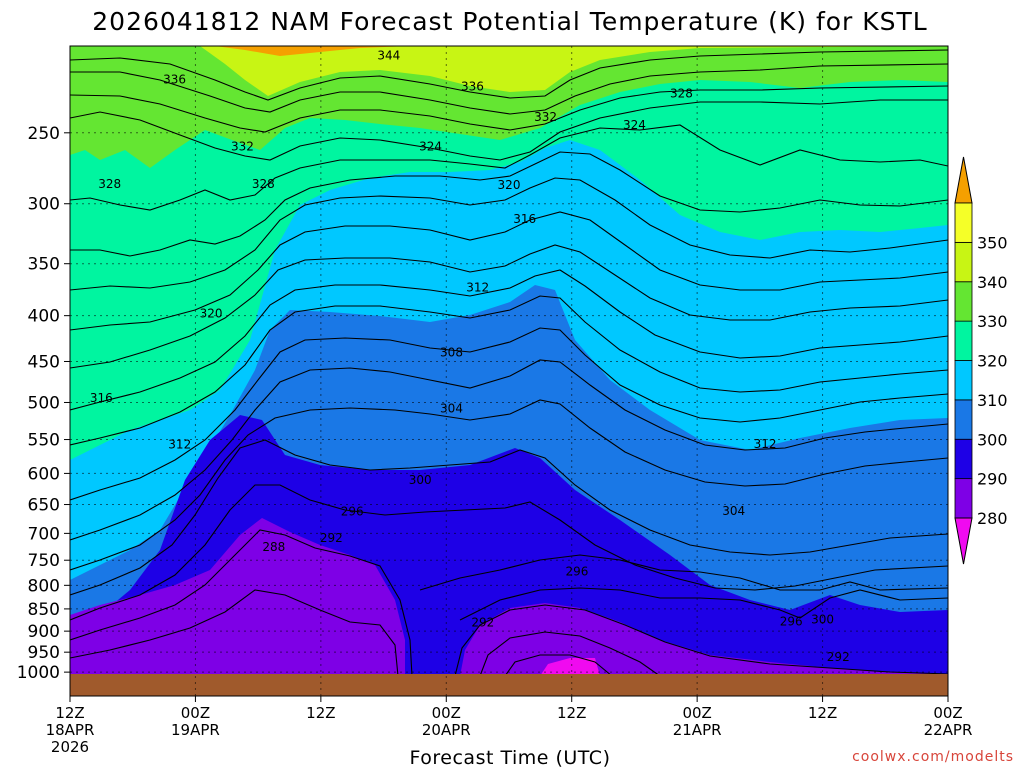 Image resolution: width=1024 pixels, height=768 pixels. I want to click on y-tick-label: 750, so click(44, 561).